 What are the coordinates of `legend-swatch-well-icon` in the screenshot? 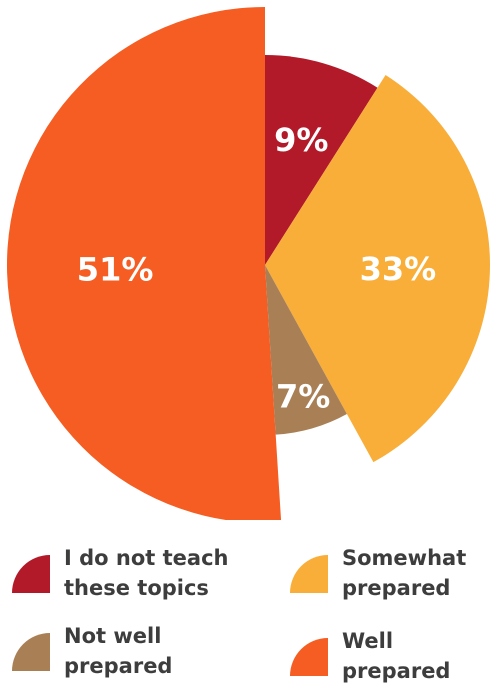 It's located at (309, 657).